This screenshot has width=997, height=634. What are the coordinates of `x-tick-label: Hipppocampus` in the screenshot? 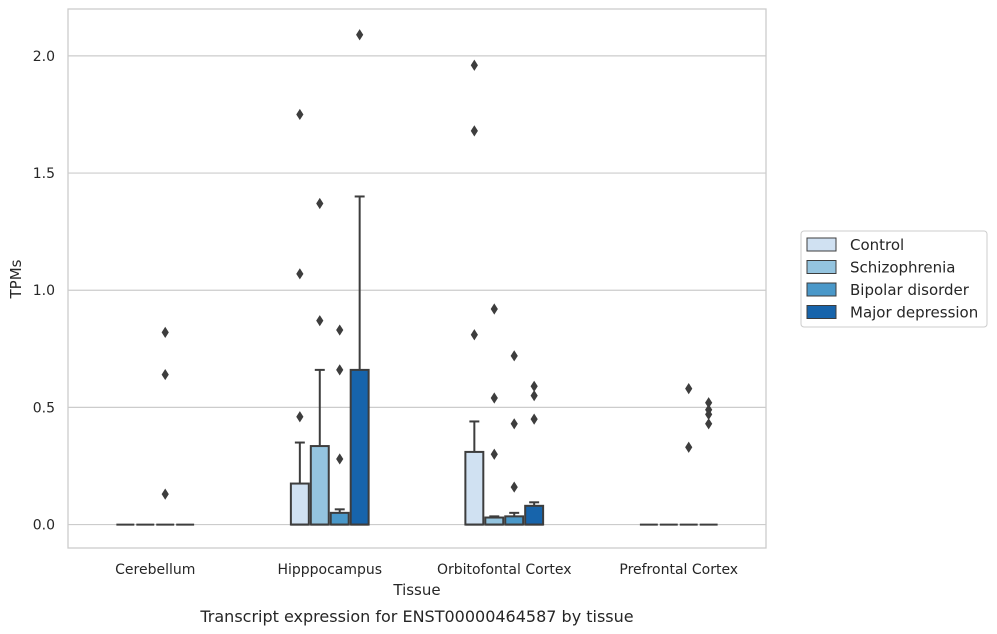 It's located at (329, 570).